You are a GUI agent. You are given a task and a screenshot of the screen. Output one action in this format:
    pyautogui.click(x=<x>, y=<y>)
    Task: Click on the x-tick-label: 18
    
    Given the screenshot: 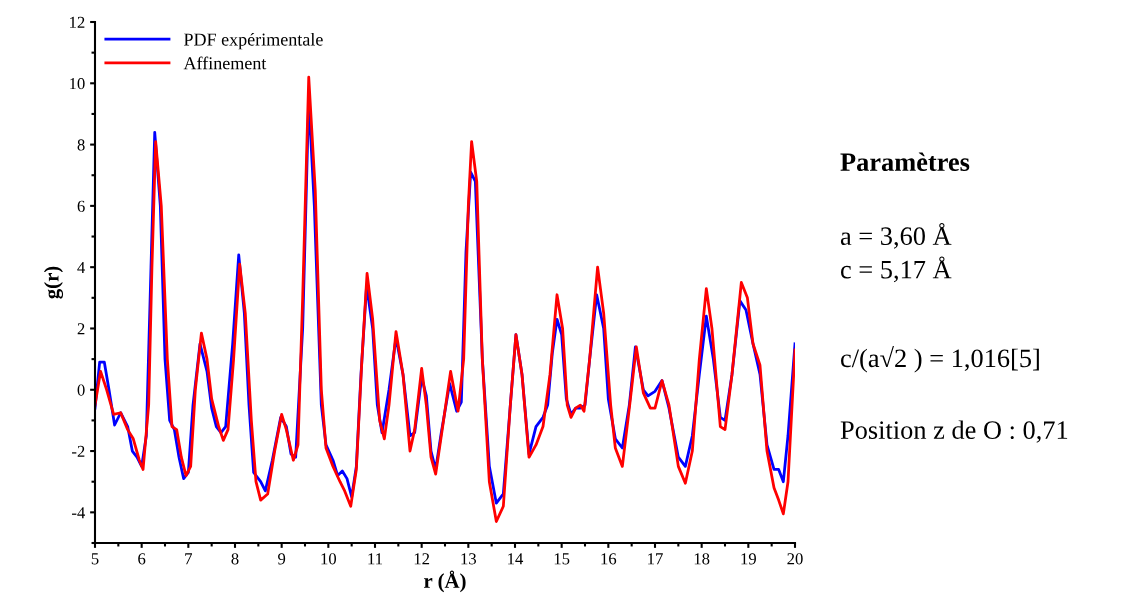 What is the action you would take?
    pyautogui.click(x=702, y=559)
    